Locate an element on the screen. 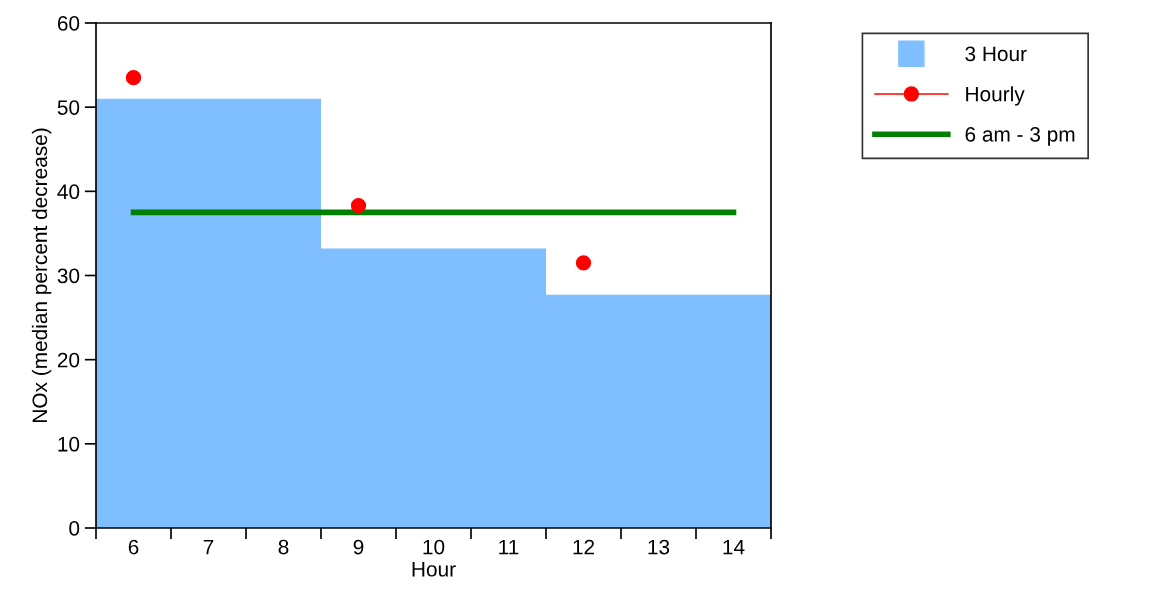 The height and width of the screenshot is (607, 1149). x-tick-label: 8 is located at coordinates (283, 547).